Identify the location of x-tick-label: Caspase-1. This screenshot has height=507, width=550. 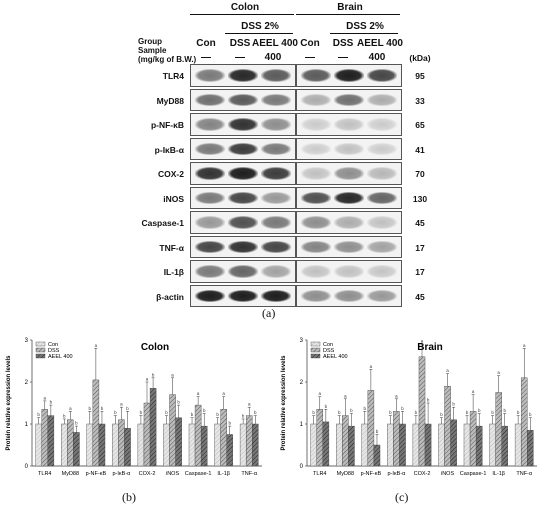
(473, 474).